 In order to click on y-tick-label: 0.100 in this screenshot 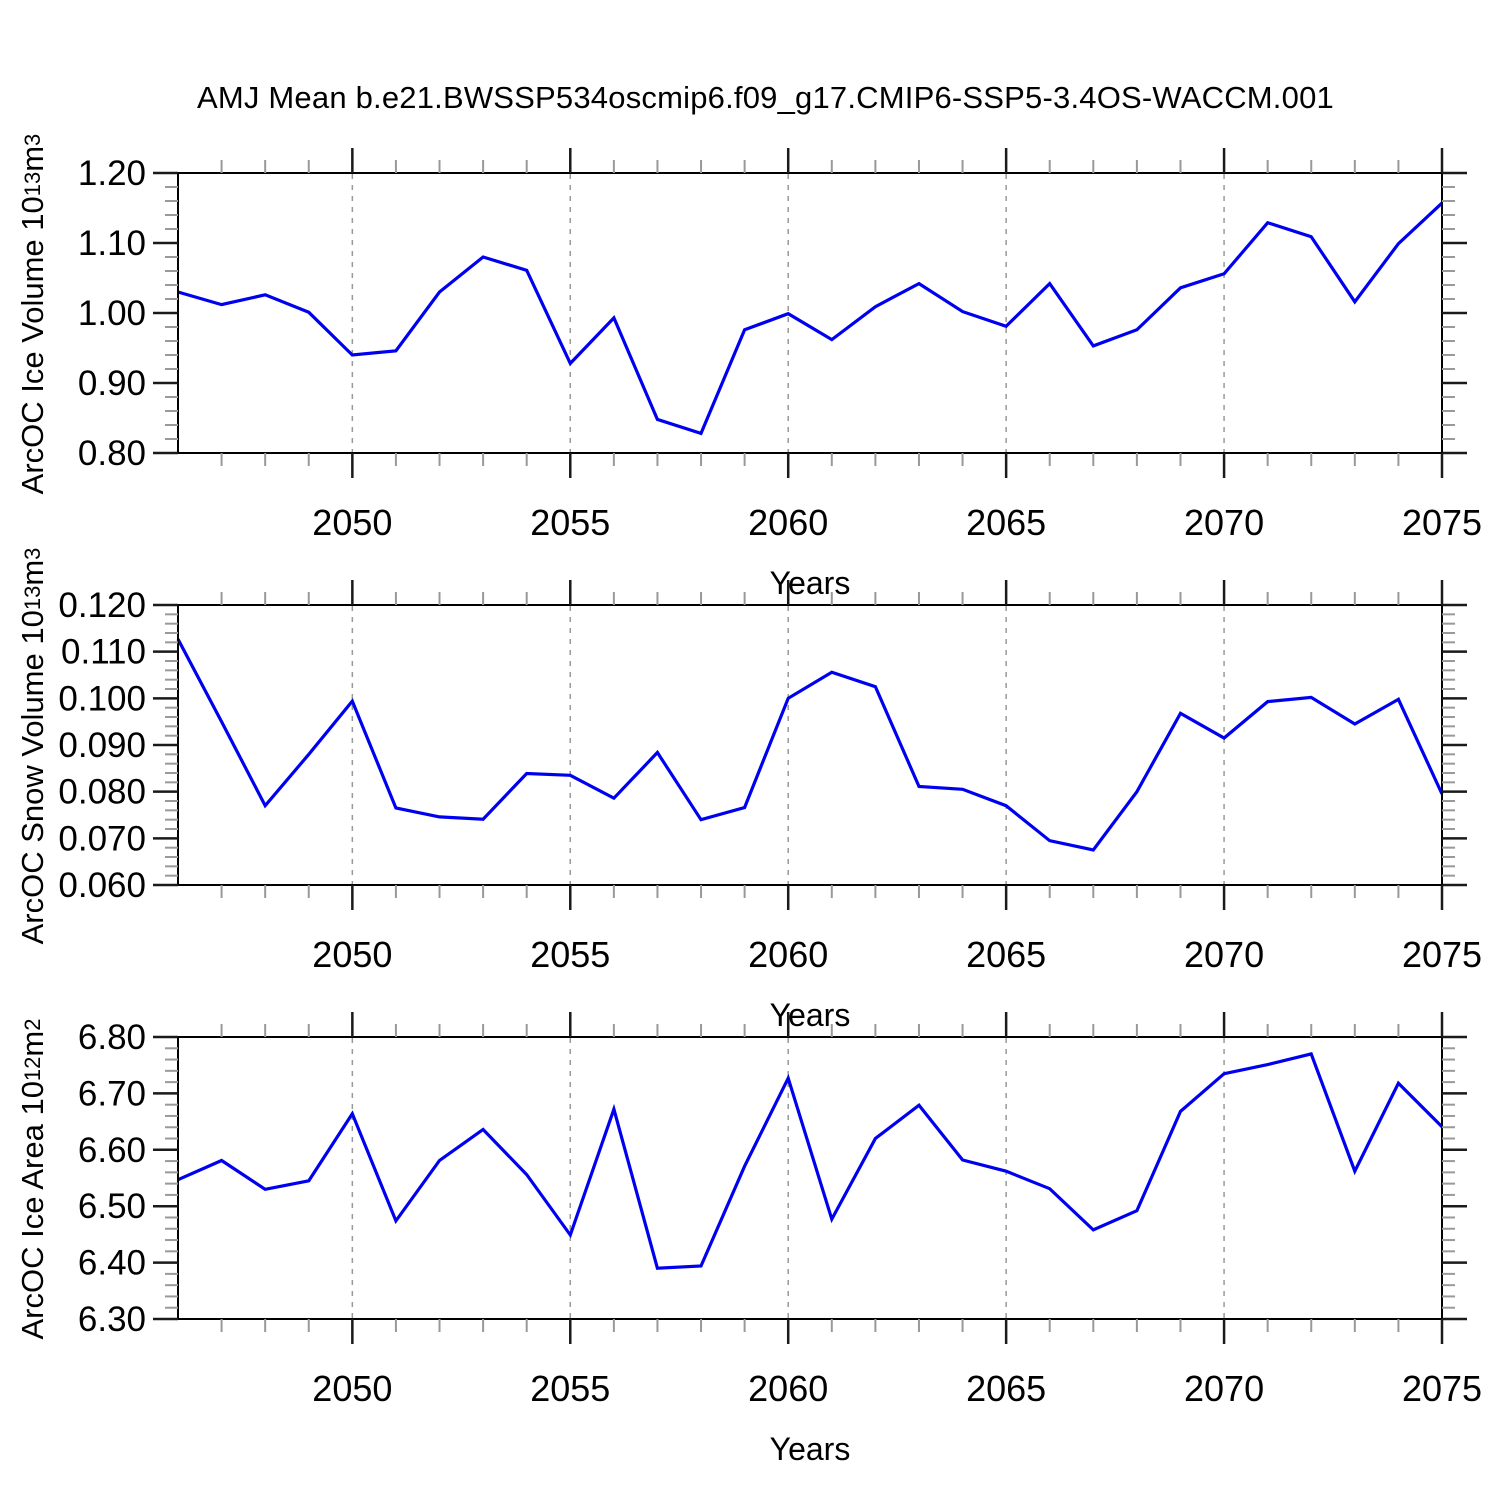, I will do `click(102, 698)`.